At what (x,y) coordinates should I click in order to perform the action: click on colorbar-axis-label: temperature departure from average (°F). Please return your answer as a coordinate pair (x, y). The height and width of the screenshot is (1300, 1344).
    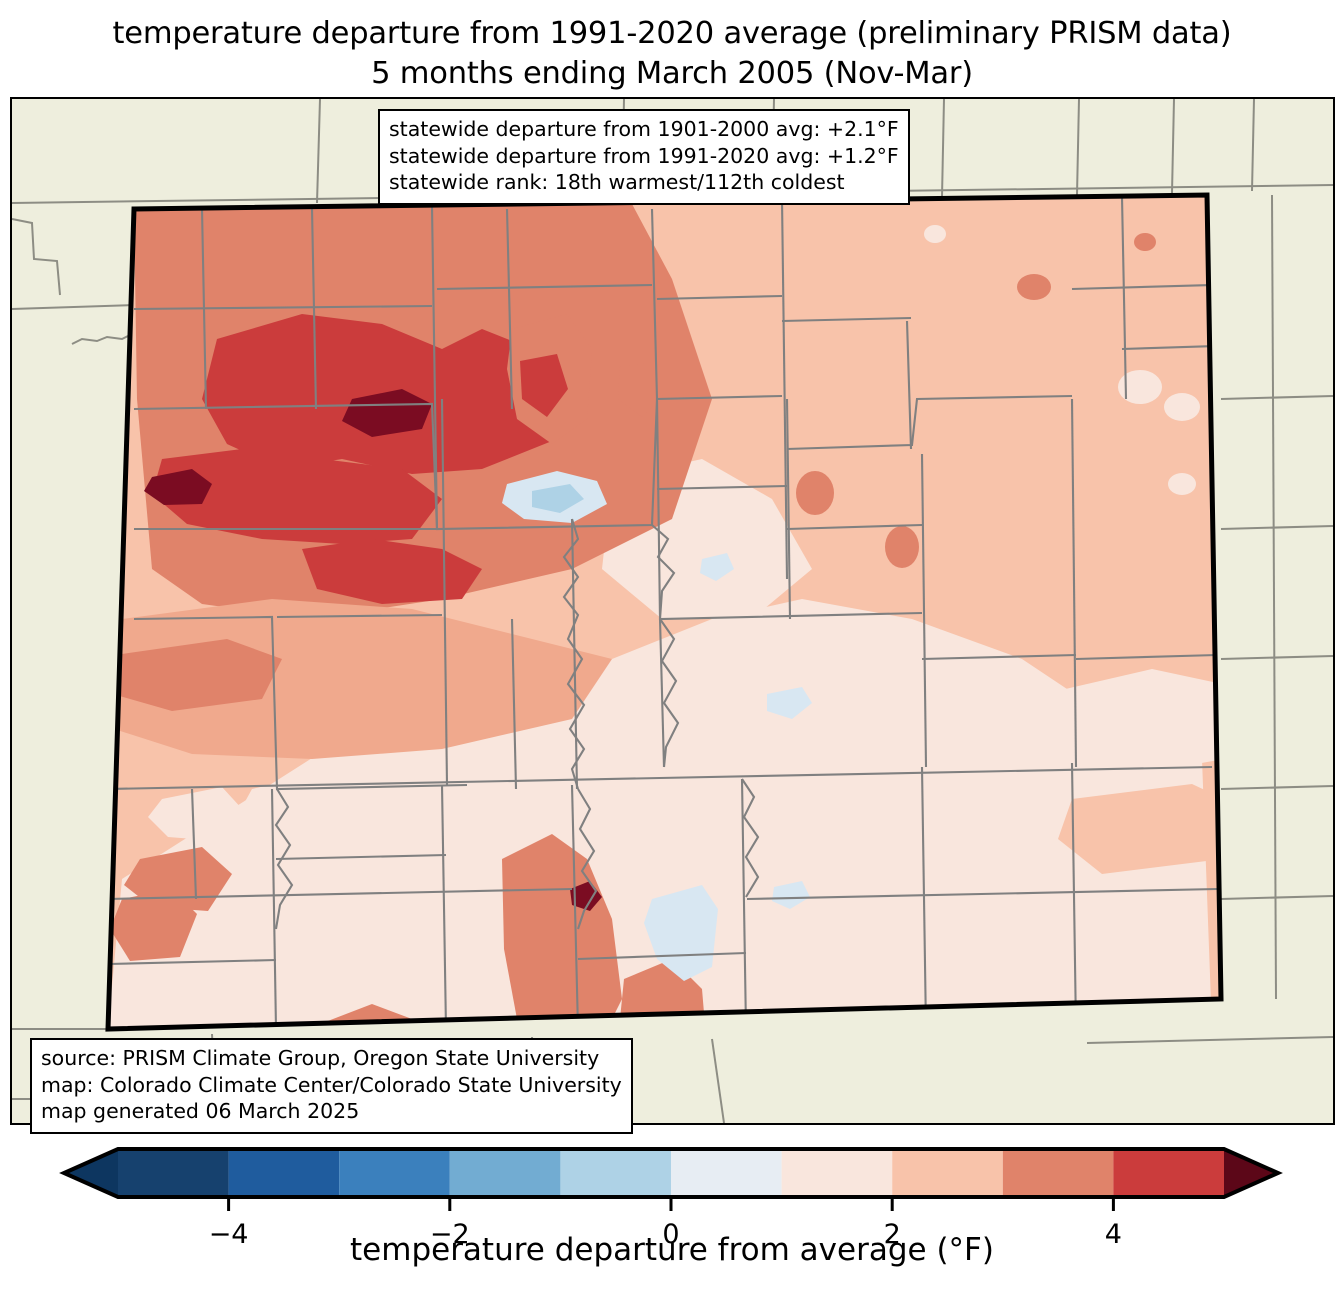
    Looking at the image, I should click on (672, 1250).